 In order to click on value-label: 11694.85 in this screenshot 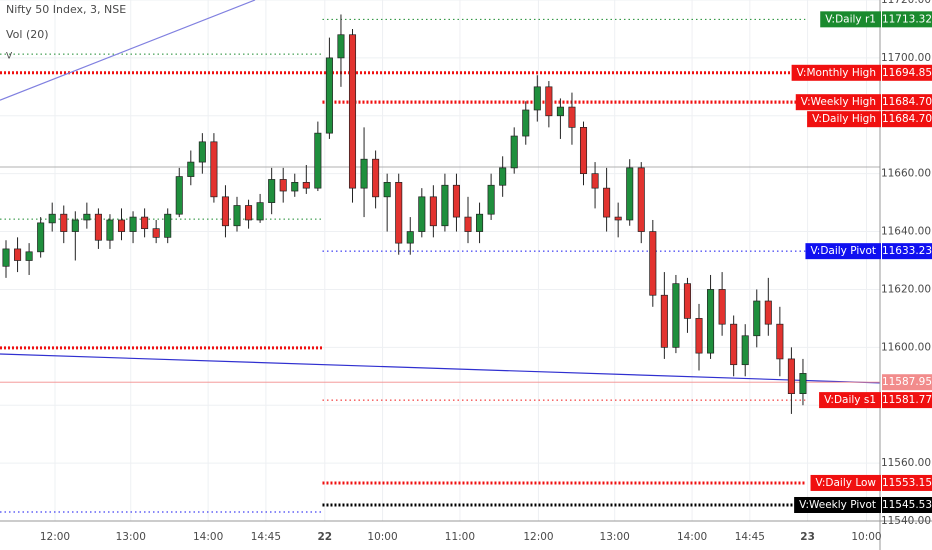, I will do `click(907, 73)`.